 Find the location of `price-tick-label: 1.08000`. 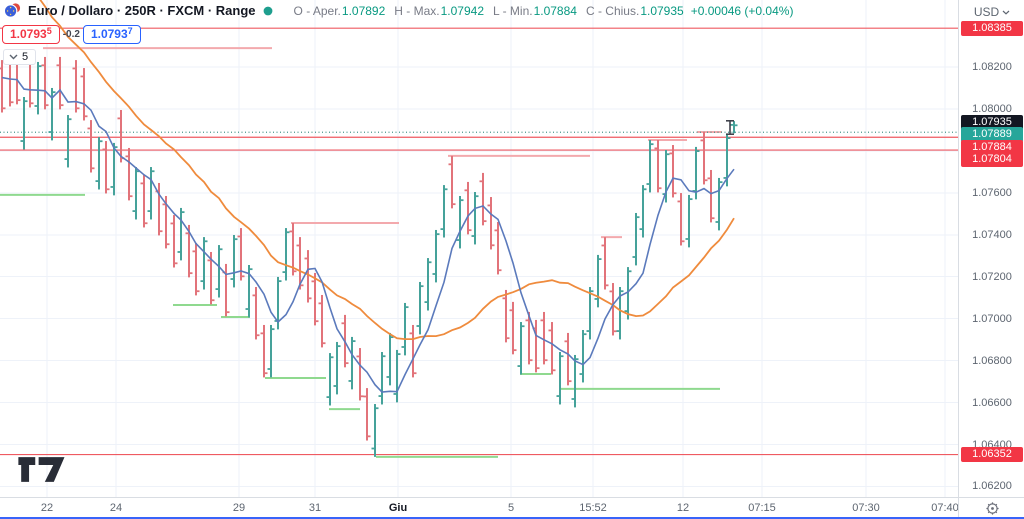

price-tick-label: 1.08000 is located at coordinates (992, 108).